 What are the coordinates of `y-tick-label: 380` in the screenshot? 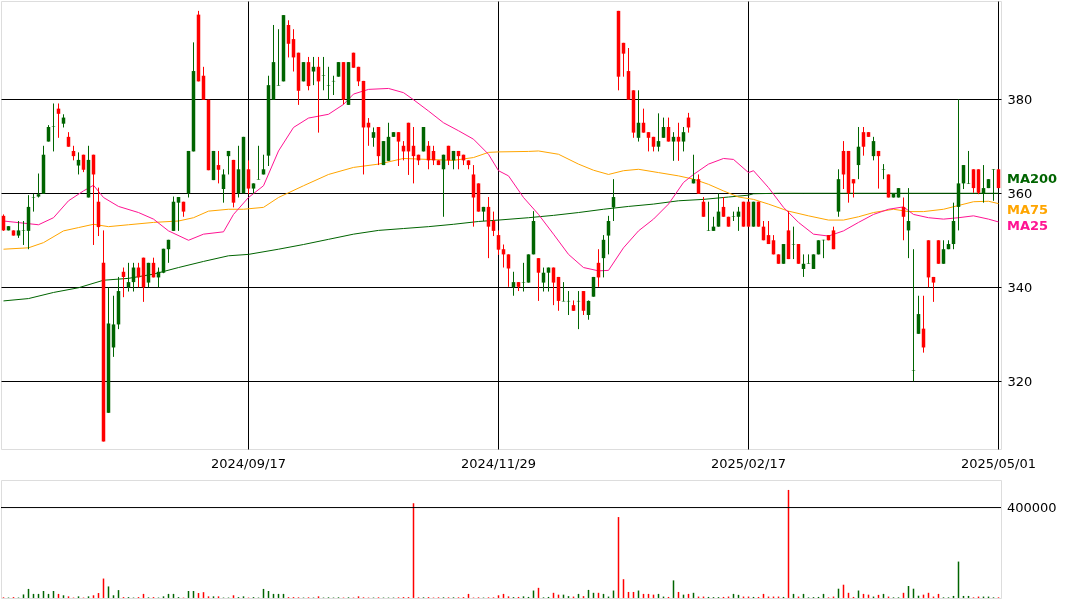 It's located at (1020, 99).